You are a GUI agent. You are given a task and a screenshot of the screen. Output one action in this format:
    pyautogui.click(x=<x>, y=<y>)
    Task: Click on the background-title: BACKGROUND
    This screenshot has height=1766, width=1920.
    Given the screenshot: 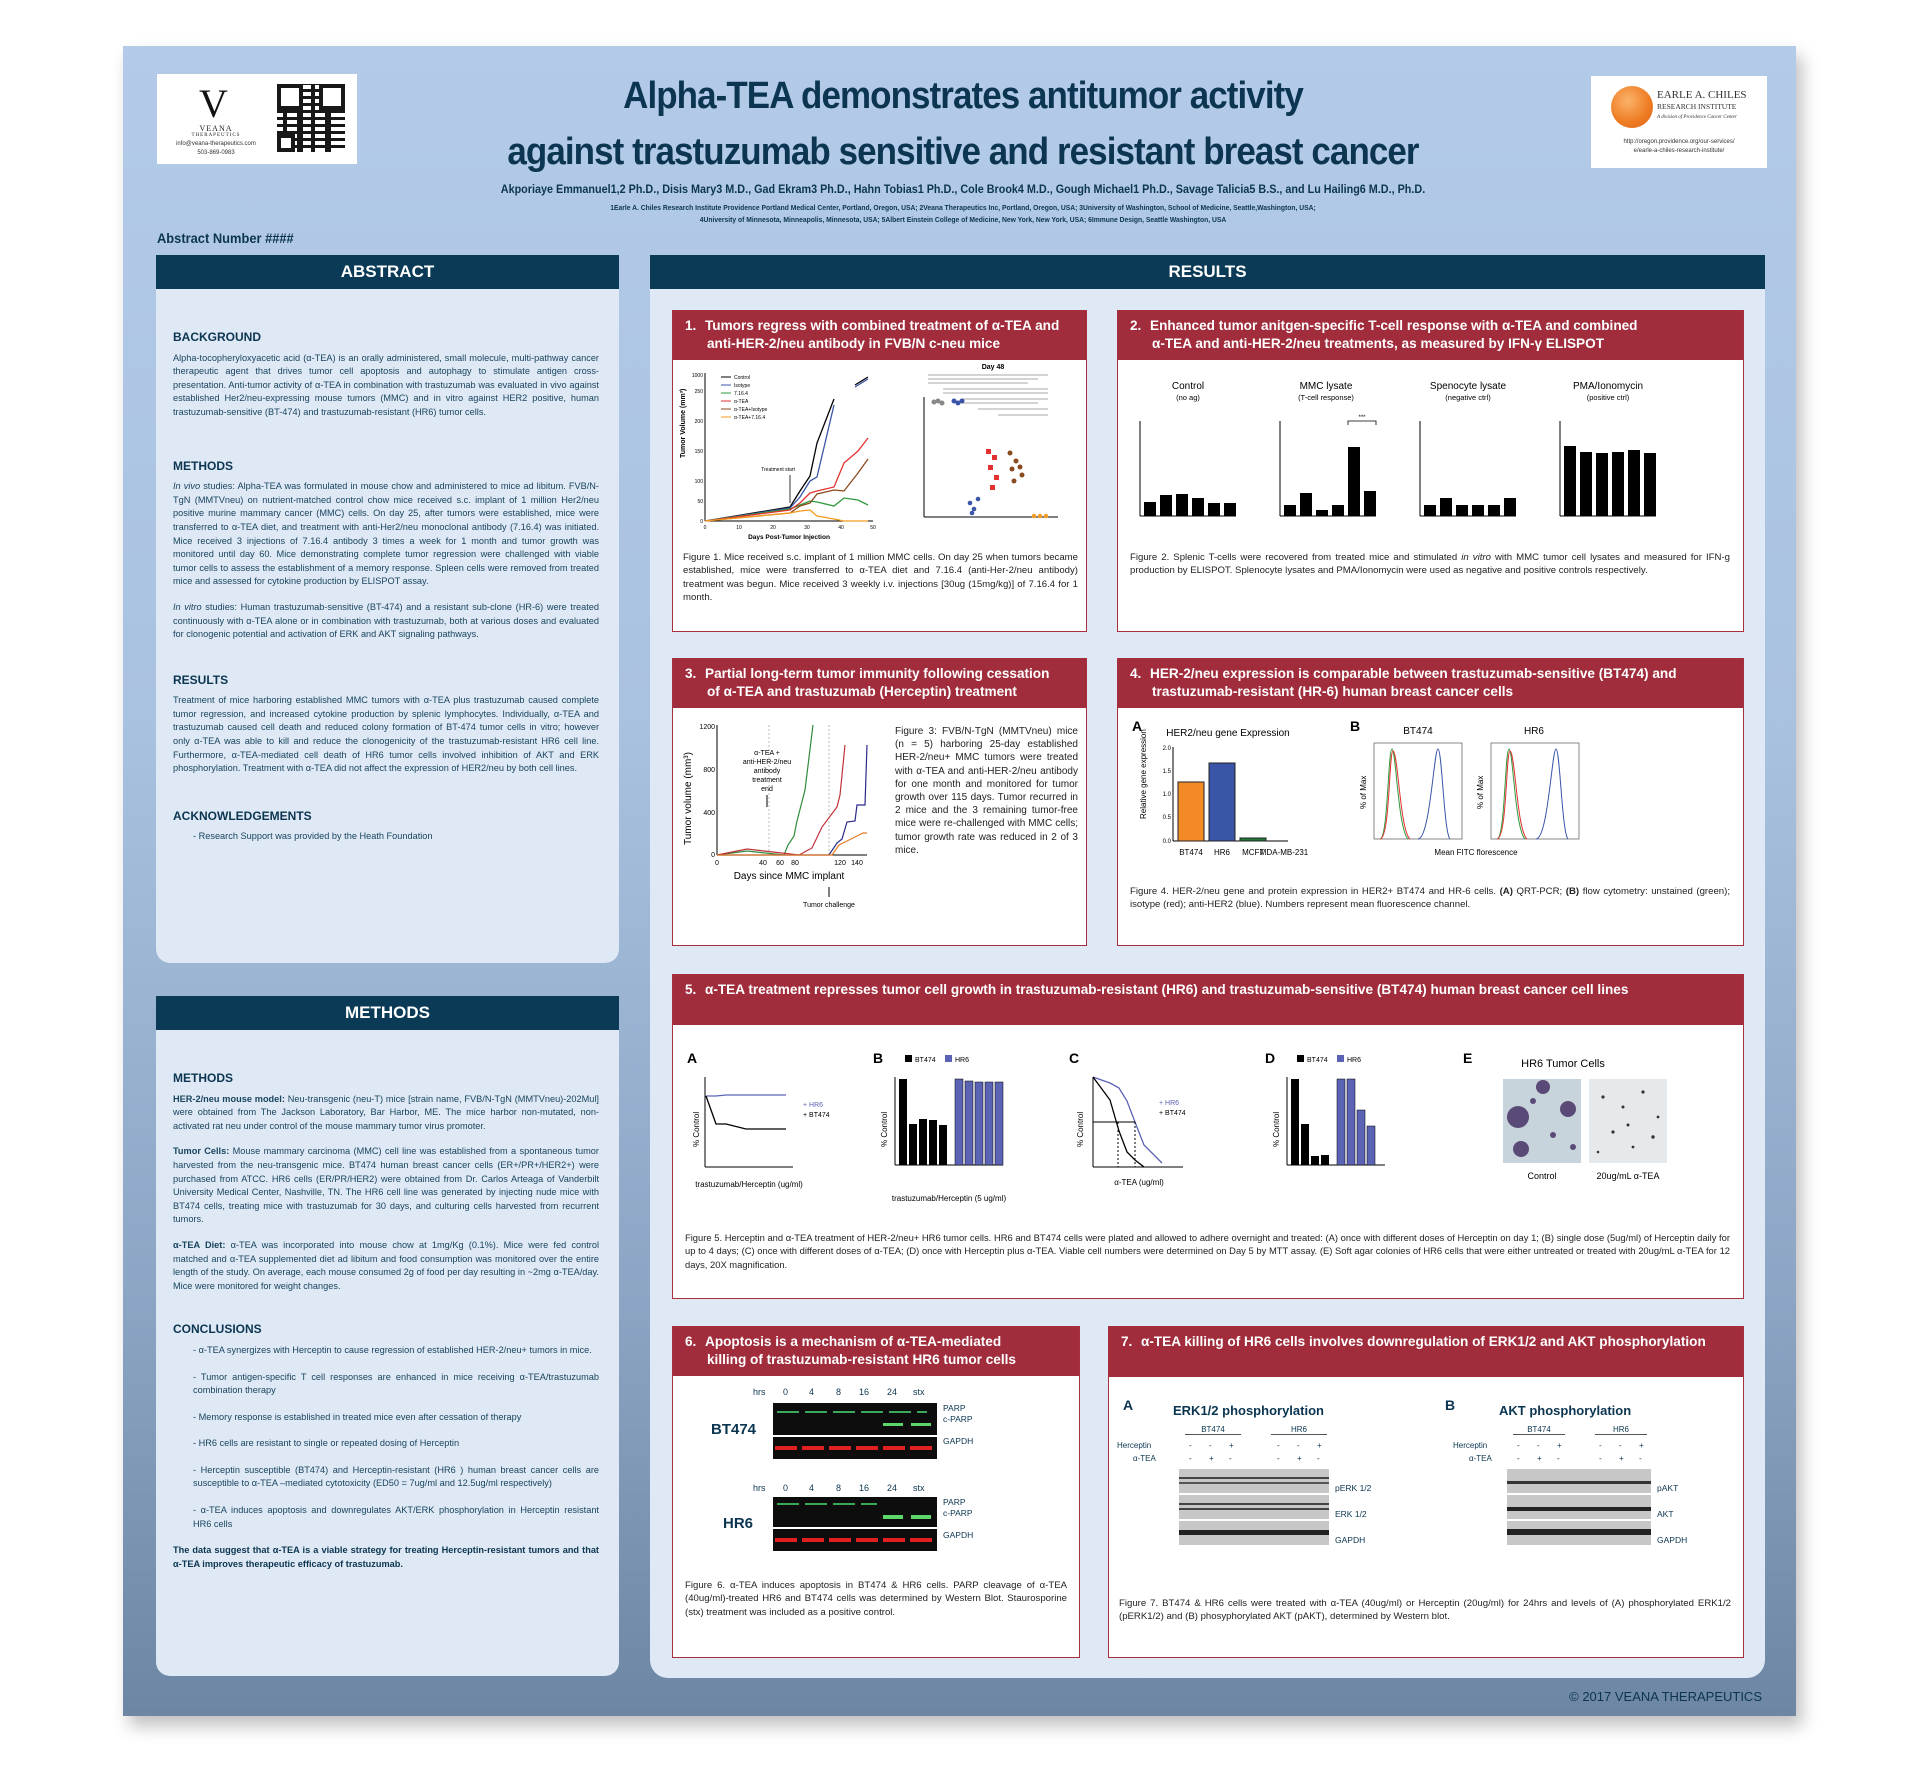 What is the action you would take?
    pyautogui.click(x=217, y=337)
    